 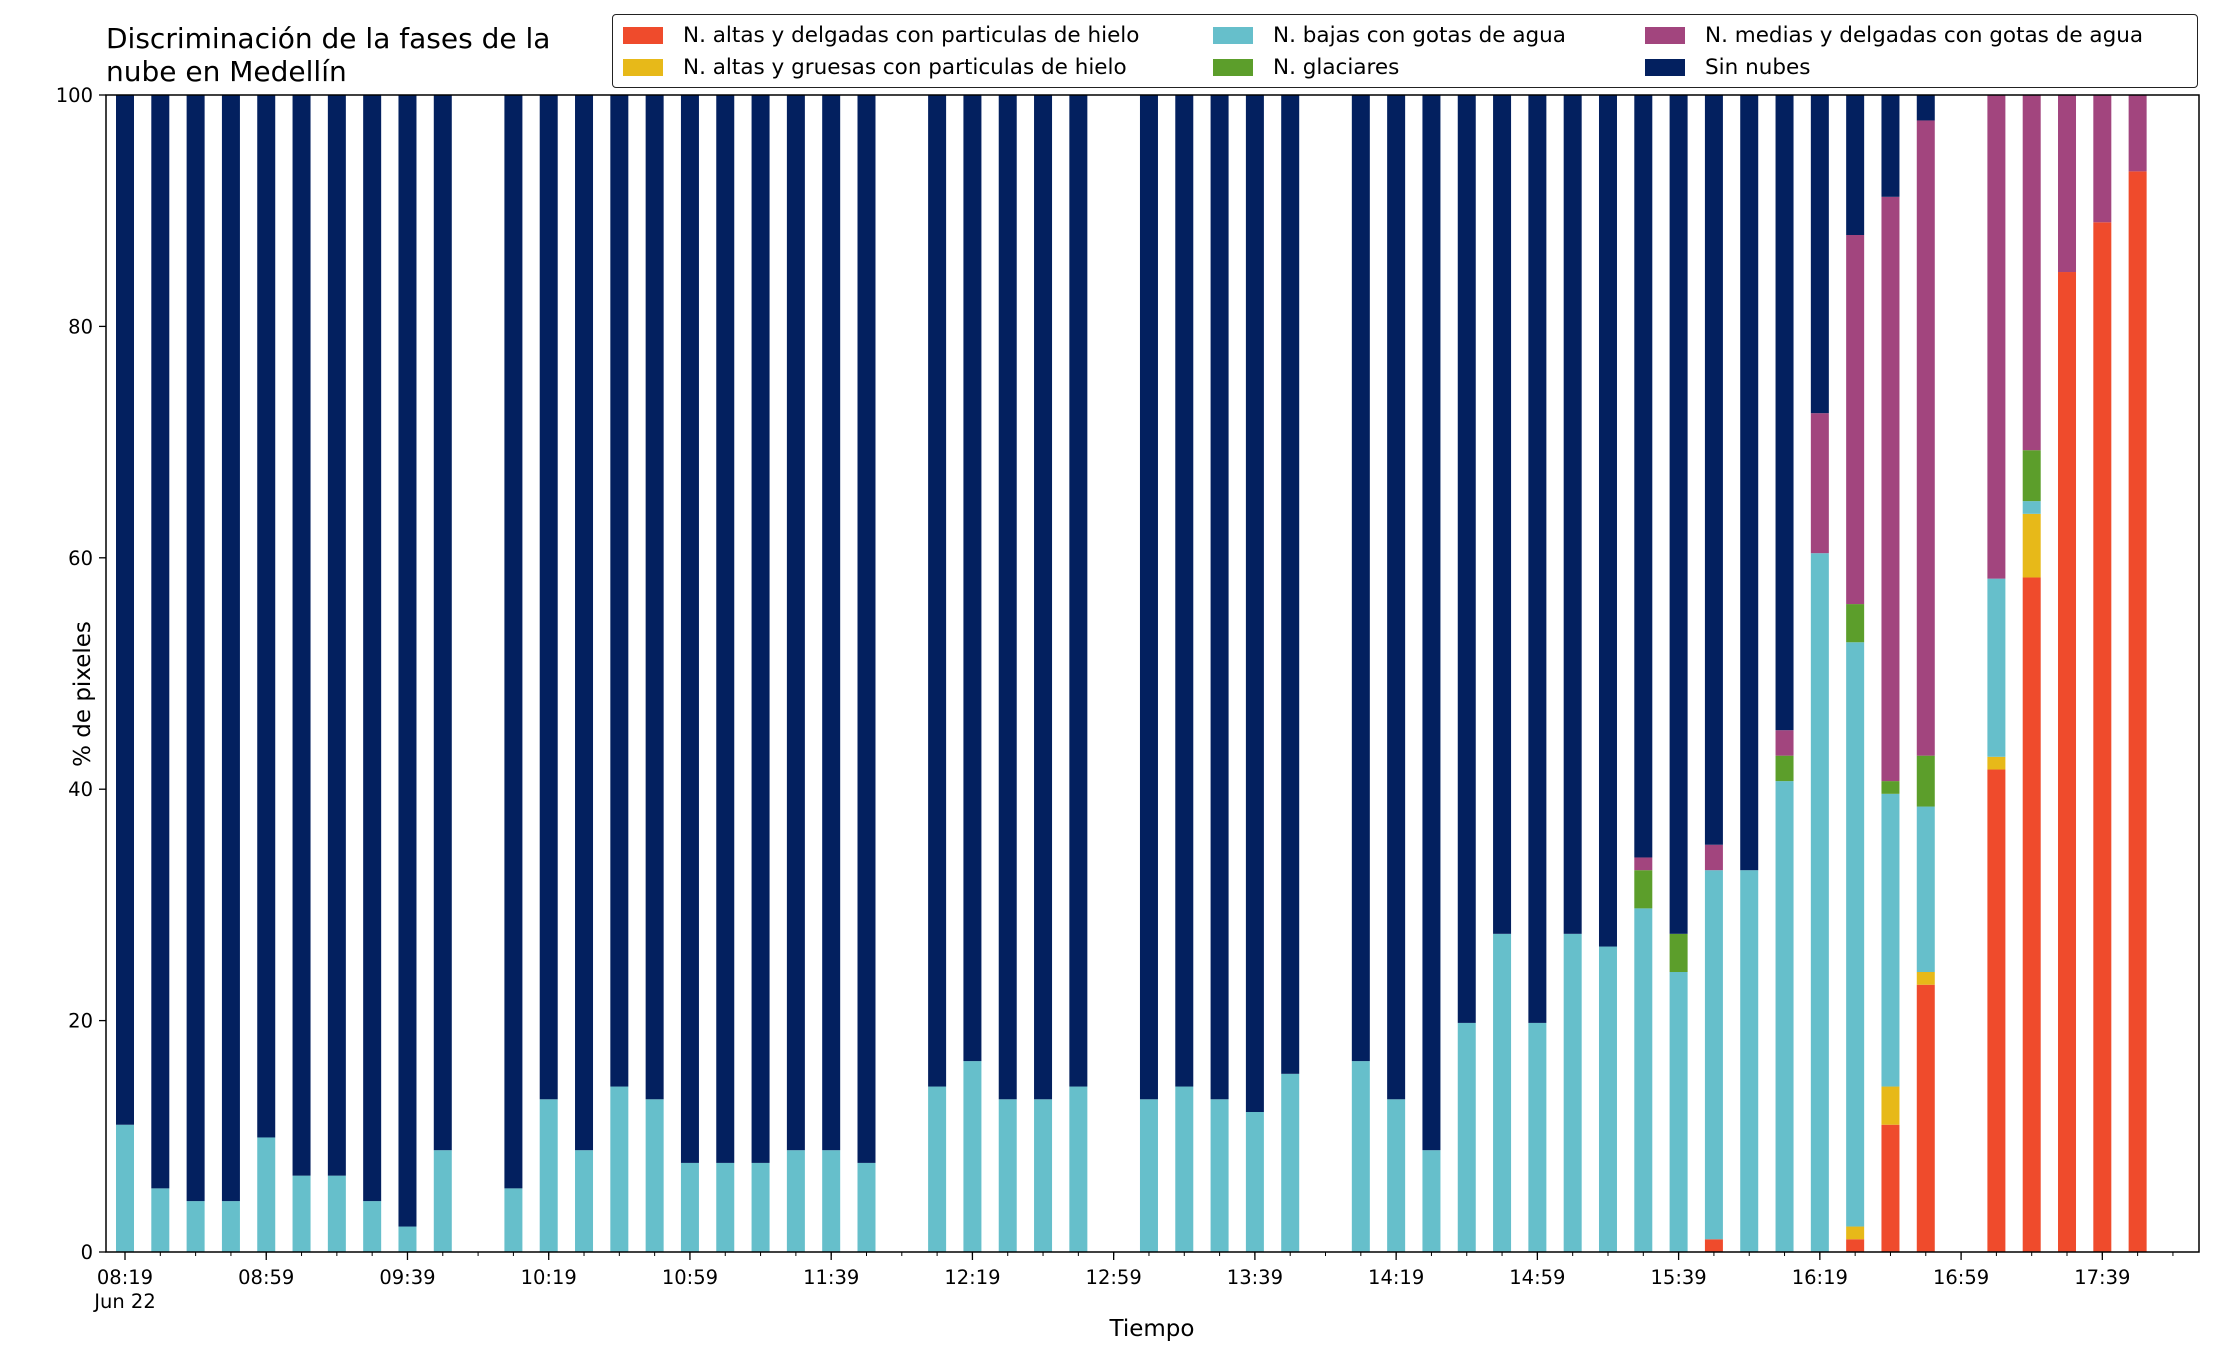 What do you see at coordinates (1924, 35) in the screenshot?
I see `legend-label: N. medias y delgadas con gotas de agua` at bounding box center [1924, 35].